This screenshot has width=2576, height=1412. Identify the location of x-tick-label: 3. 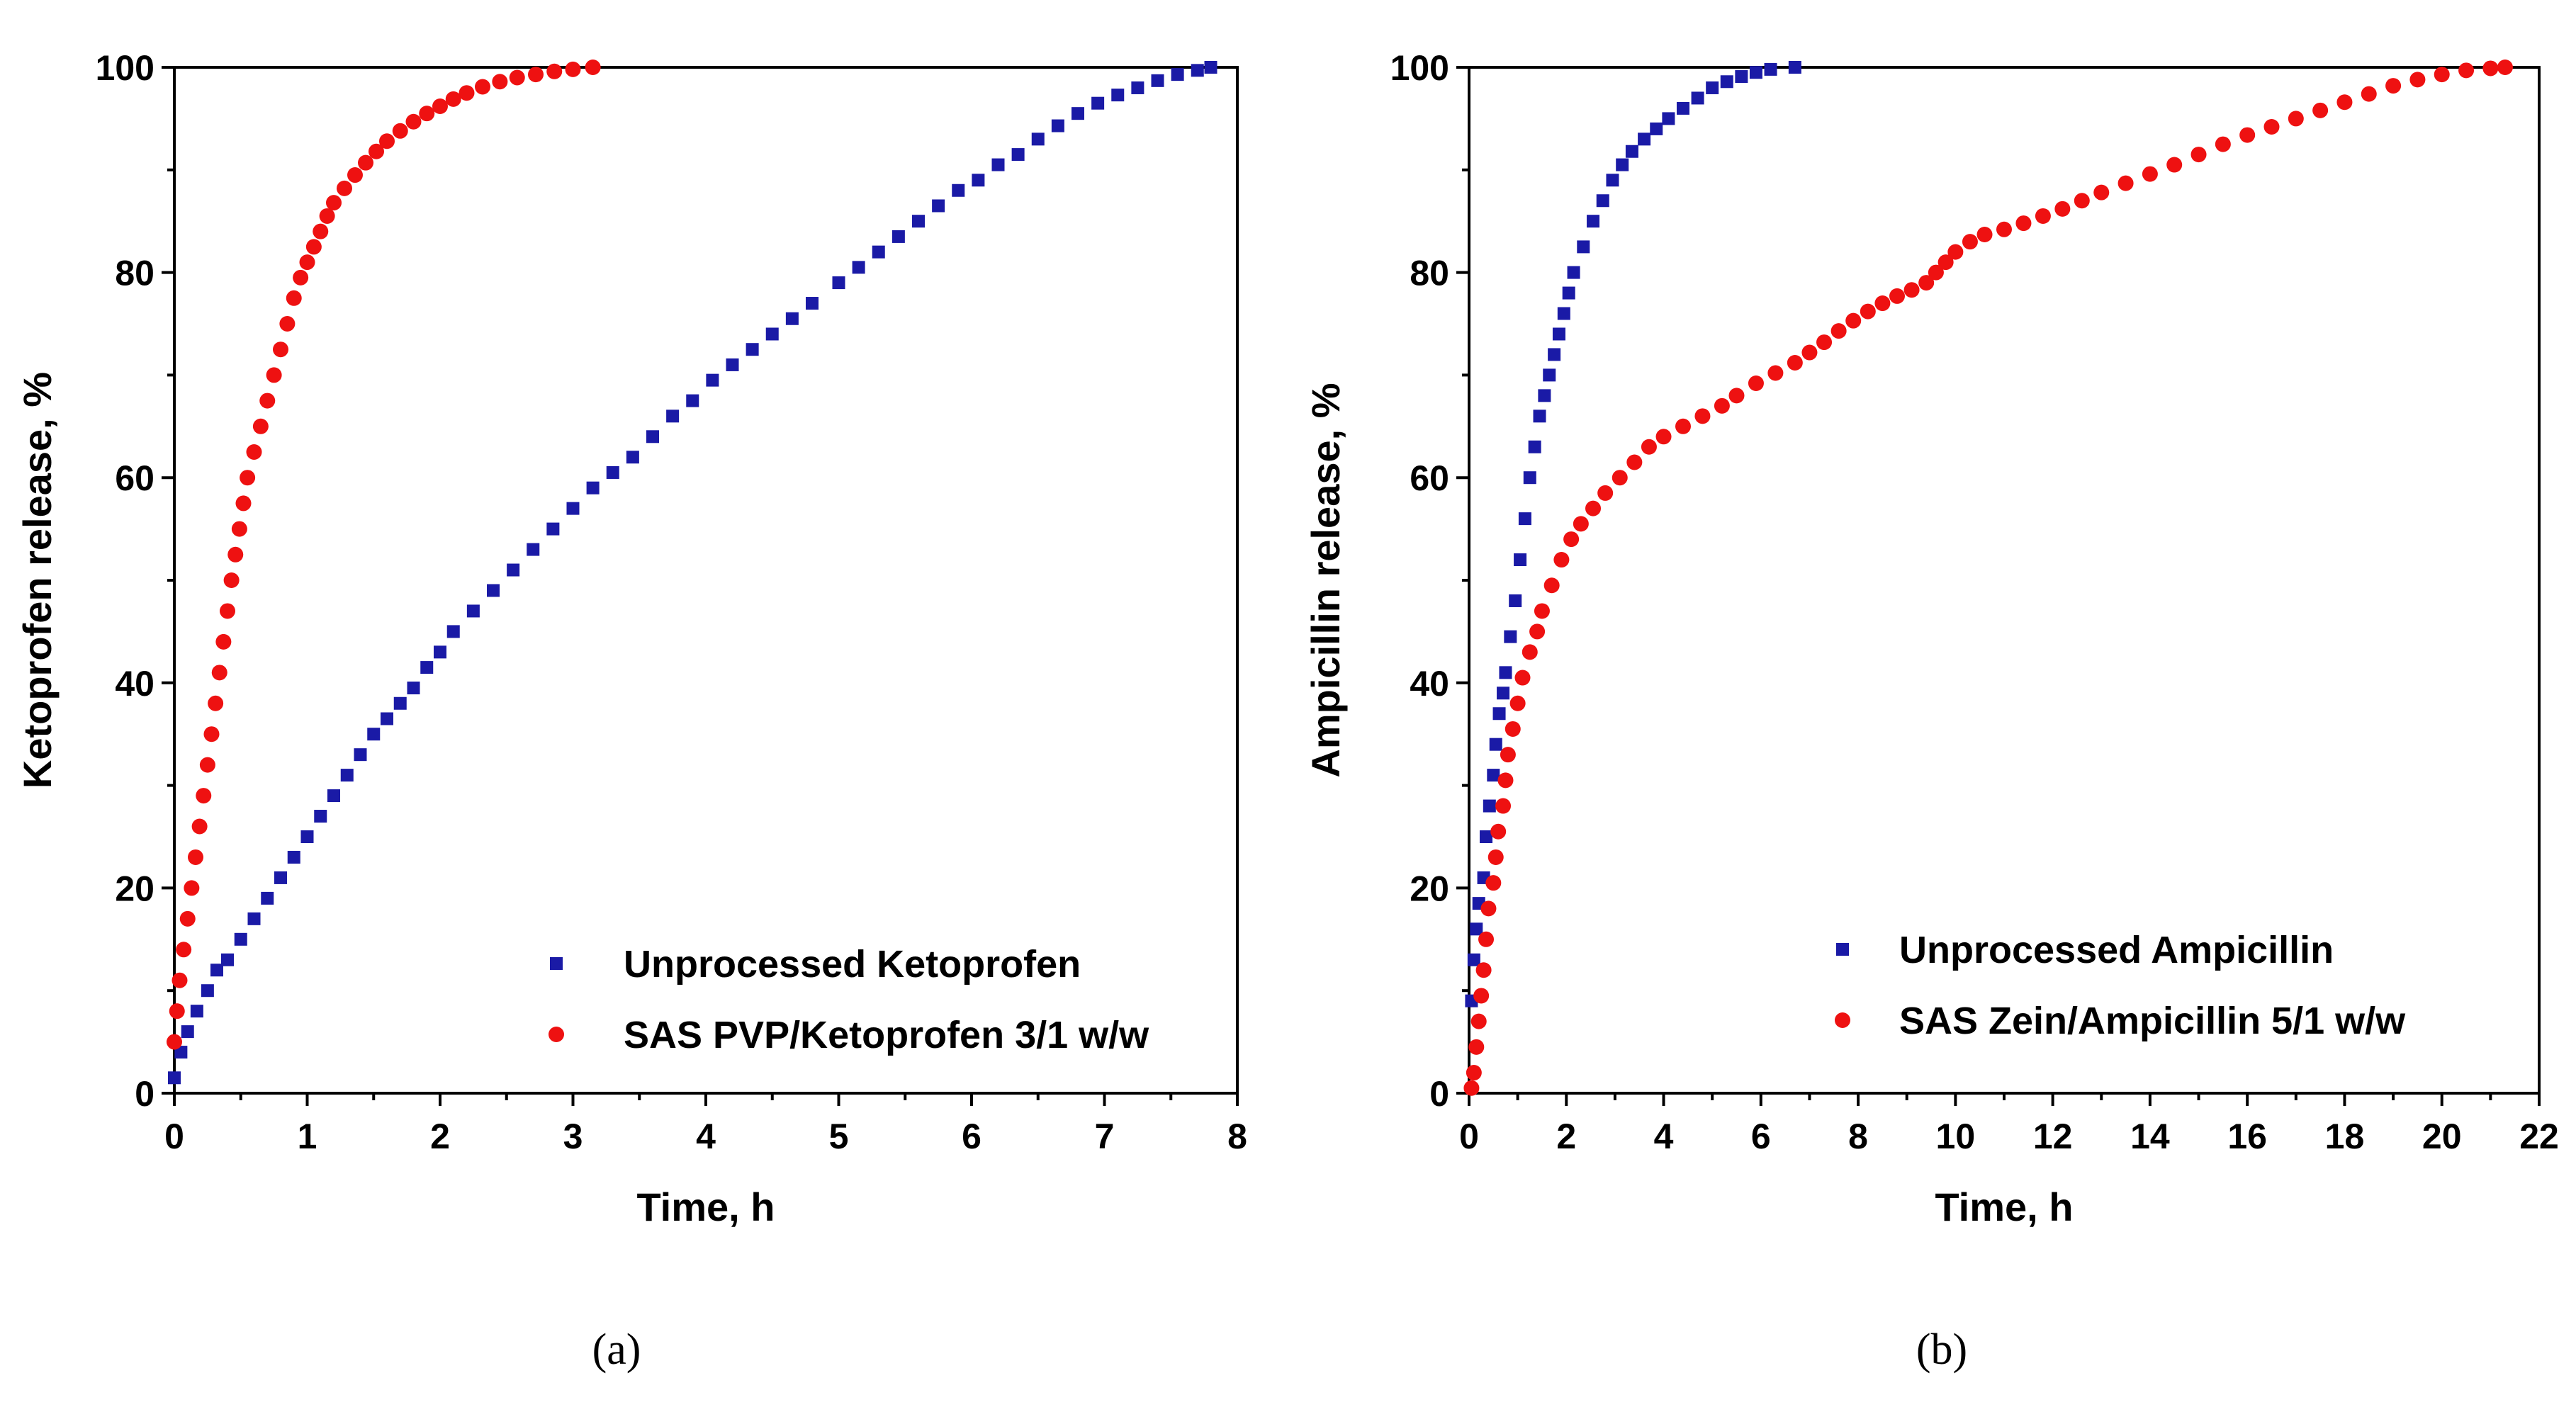
(573, 1136).